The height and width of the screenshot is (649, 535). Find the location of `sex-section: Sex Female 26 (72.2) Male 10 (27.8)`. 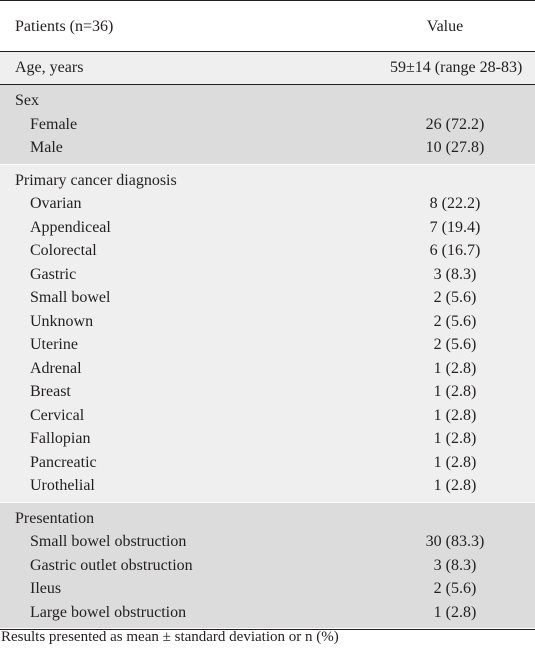

sex-section: Sex Female 26 (72.2) Male 10 (27.8) is located at coordinates (267, 124).